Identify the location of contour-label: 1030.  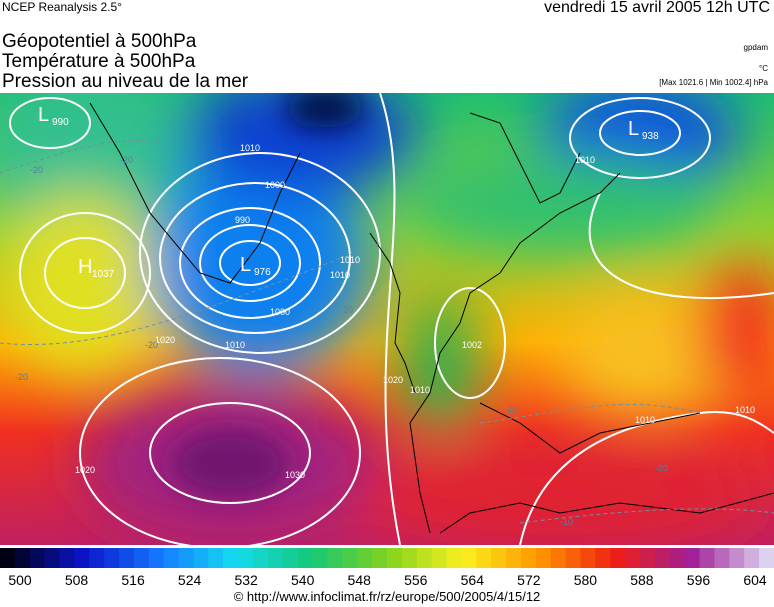
(295, 475).